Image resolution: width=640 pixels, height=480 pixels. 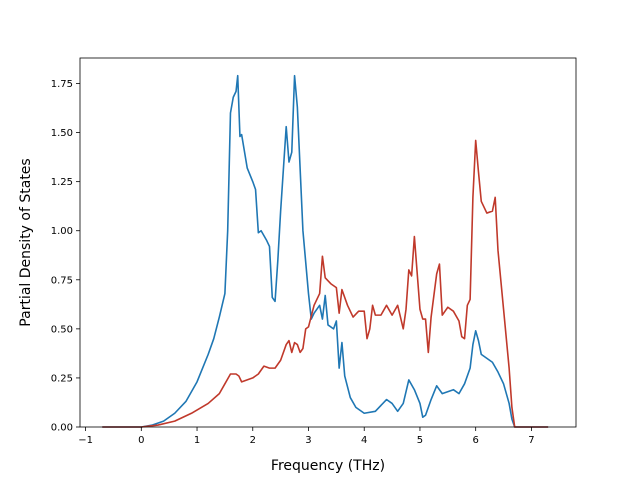 What do you see at coordinates (65, 256) in the screenshot?
I see `y-axis: 0.00 0.25 0.50 0.75 1.00 1.25 1.50 1.75` at bounding box center [65, 256].